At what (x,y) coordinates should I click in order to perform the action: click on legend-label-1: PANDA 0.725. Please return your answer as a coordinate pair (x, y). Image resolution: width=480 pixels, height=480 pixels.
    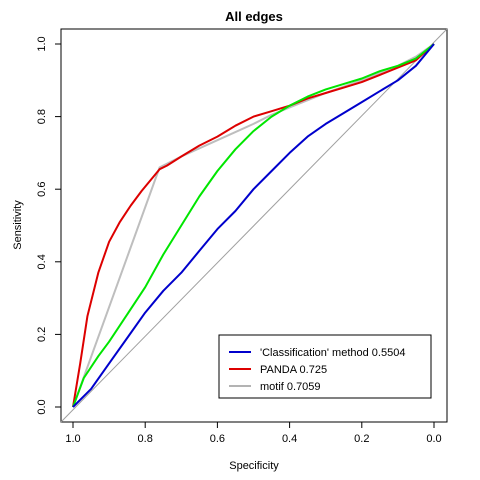
    Looking at the image, I should click on (293, 370).